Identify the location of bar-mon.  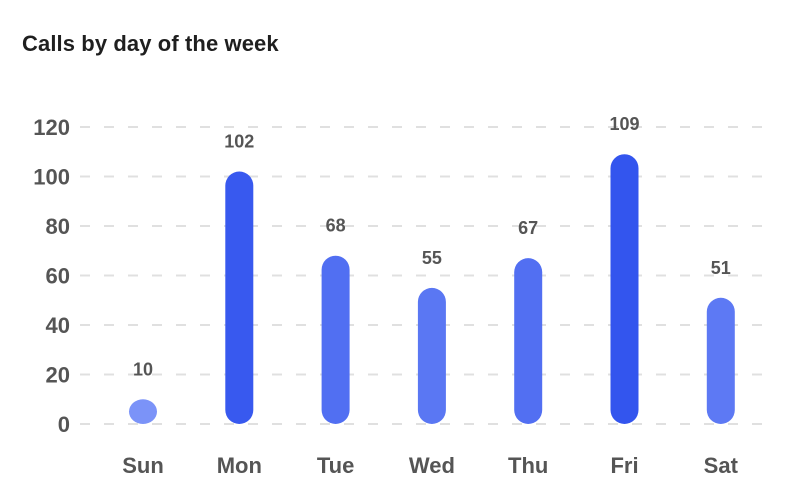
(239, 297).